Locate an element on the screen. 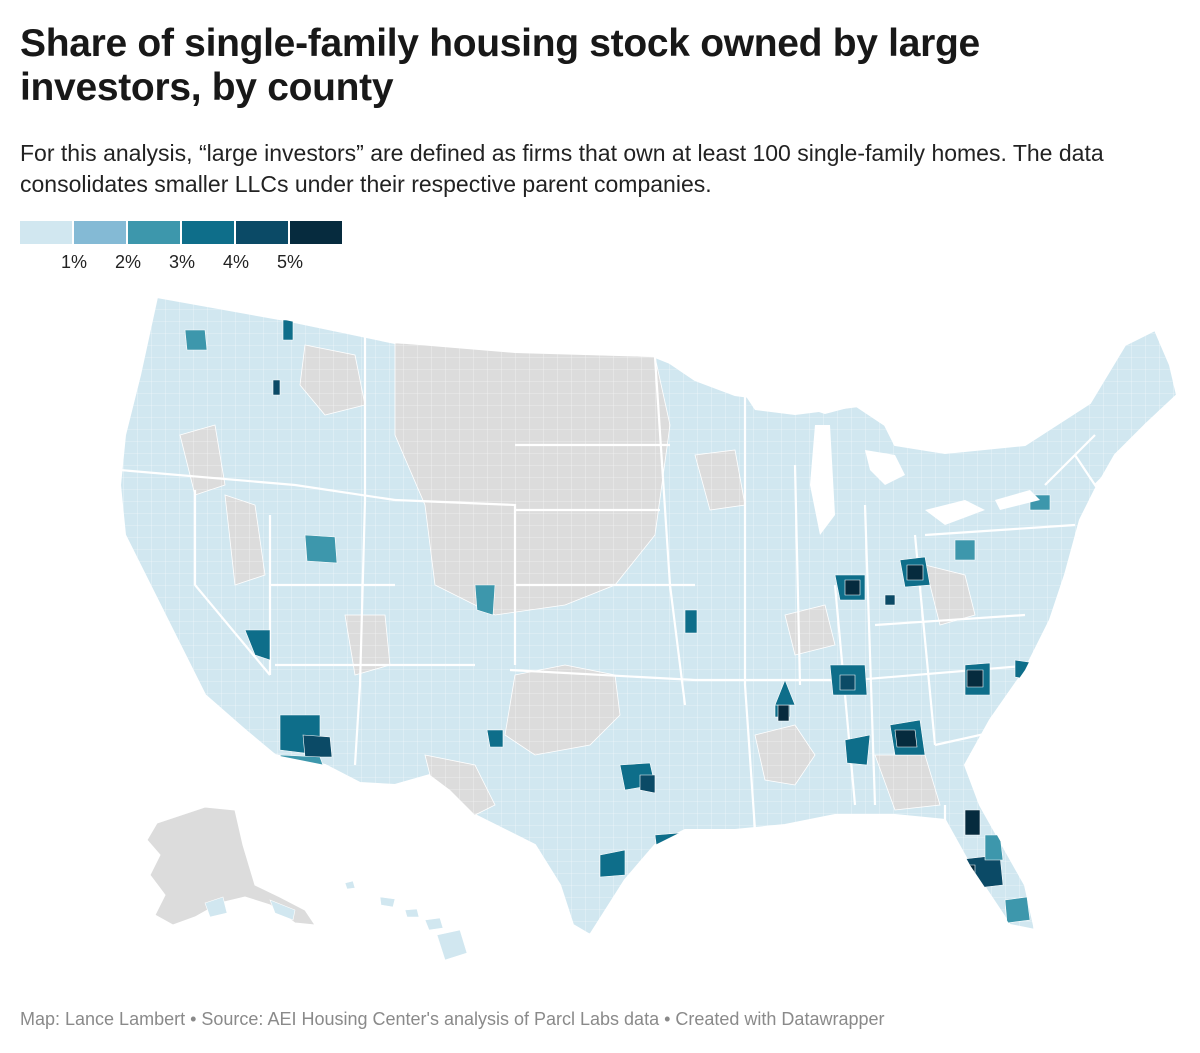 The image size is (1200, 1053). legend-tick-3pct: 3% is located at coordinates (182, 262).